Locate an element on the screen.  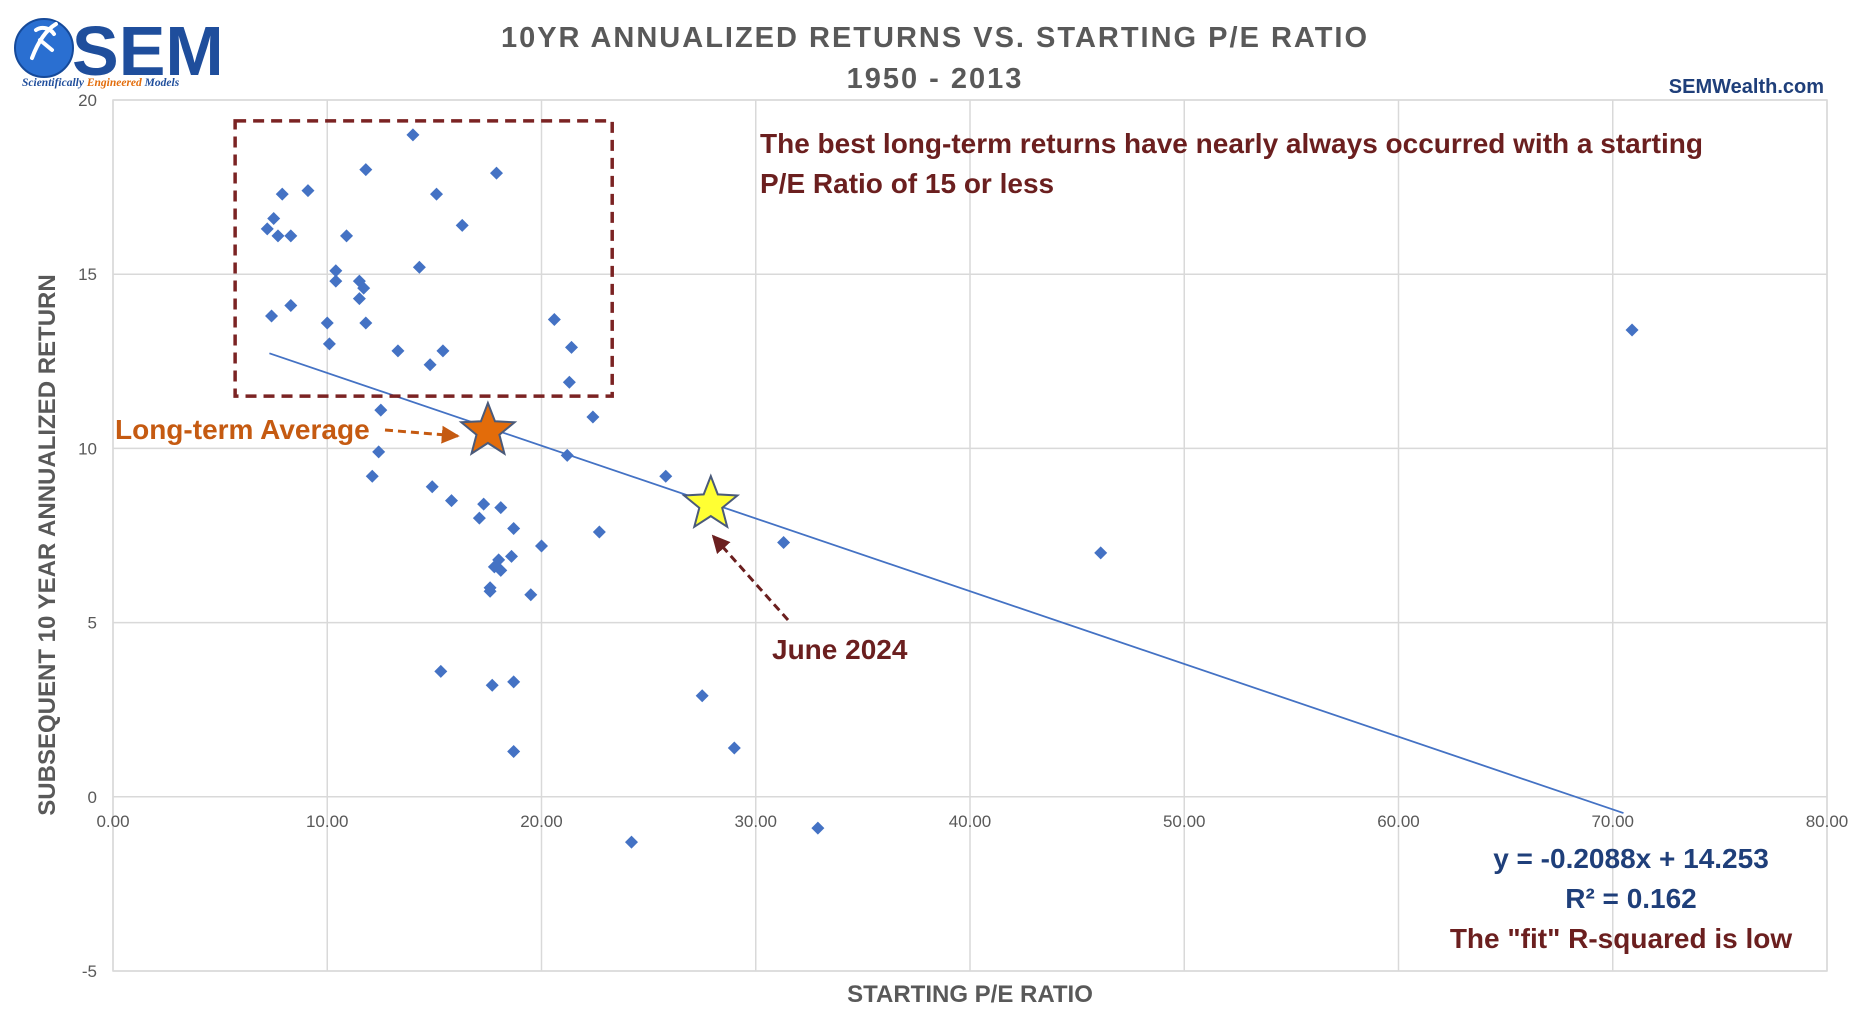
x-axis-title: STARTING P/E RATIO is located at coordinates (970, 994).